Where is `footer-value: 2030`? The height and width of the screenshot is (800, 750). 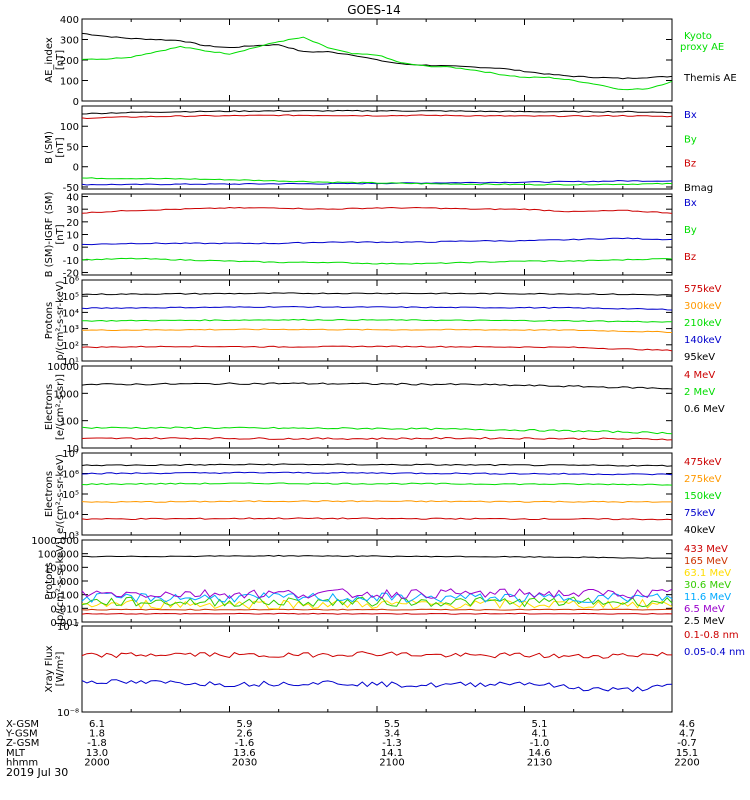 footer-value: 2030 is located at coordinates (244, 762).